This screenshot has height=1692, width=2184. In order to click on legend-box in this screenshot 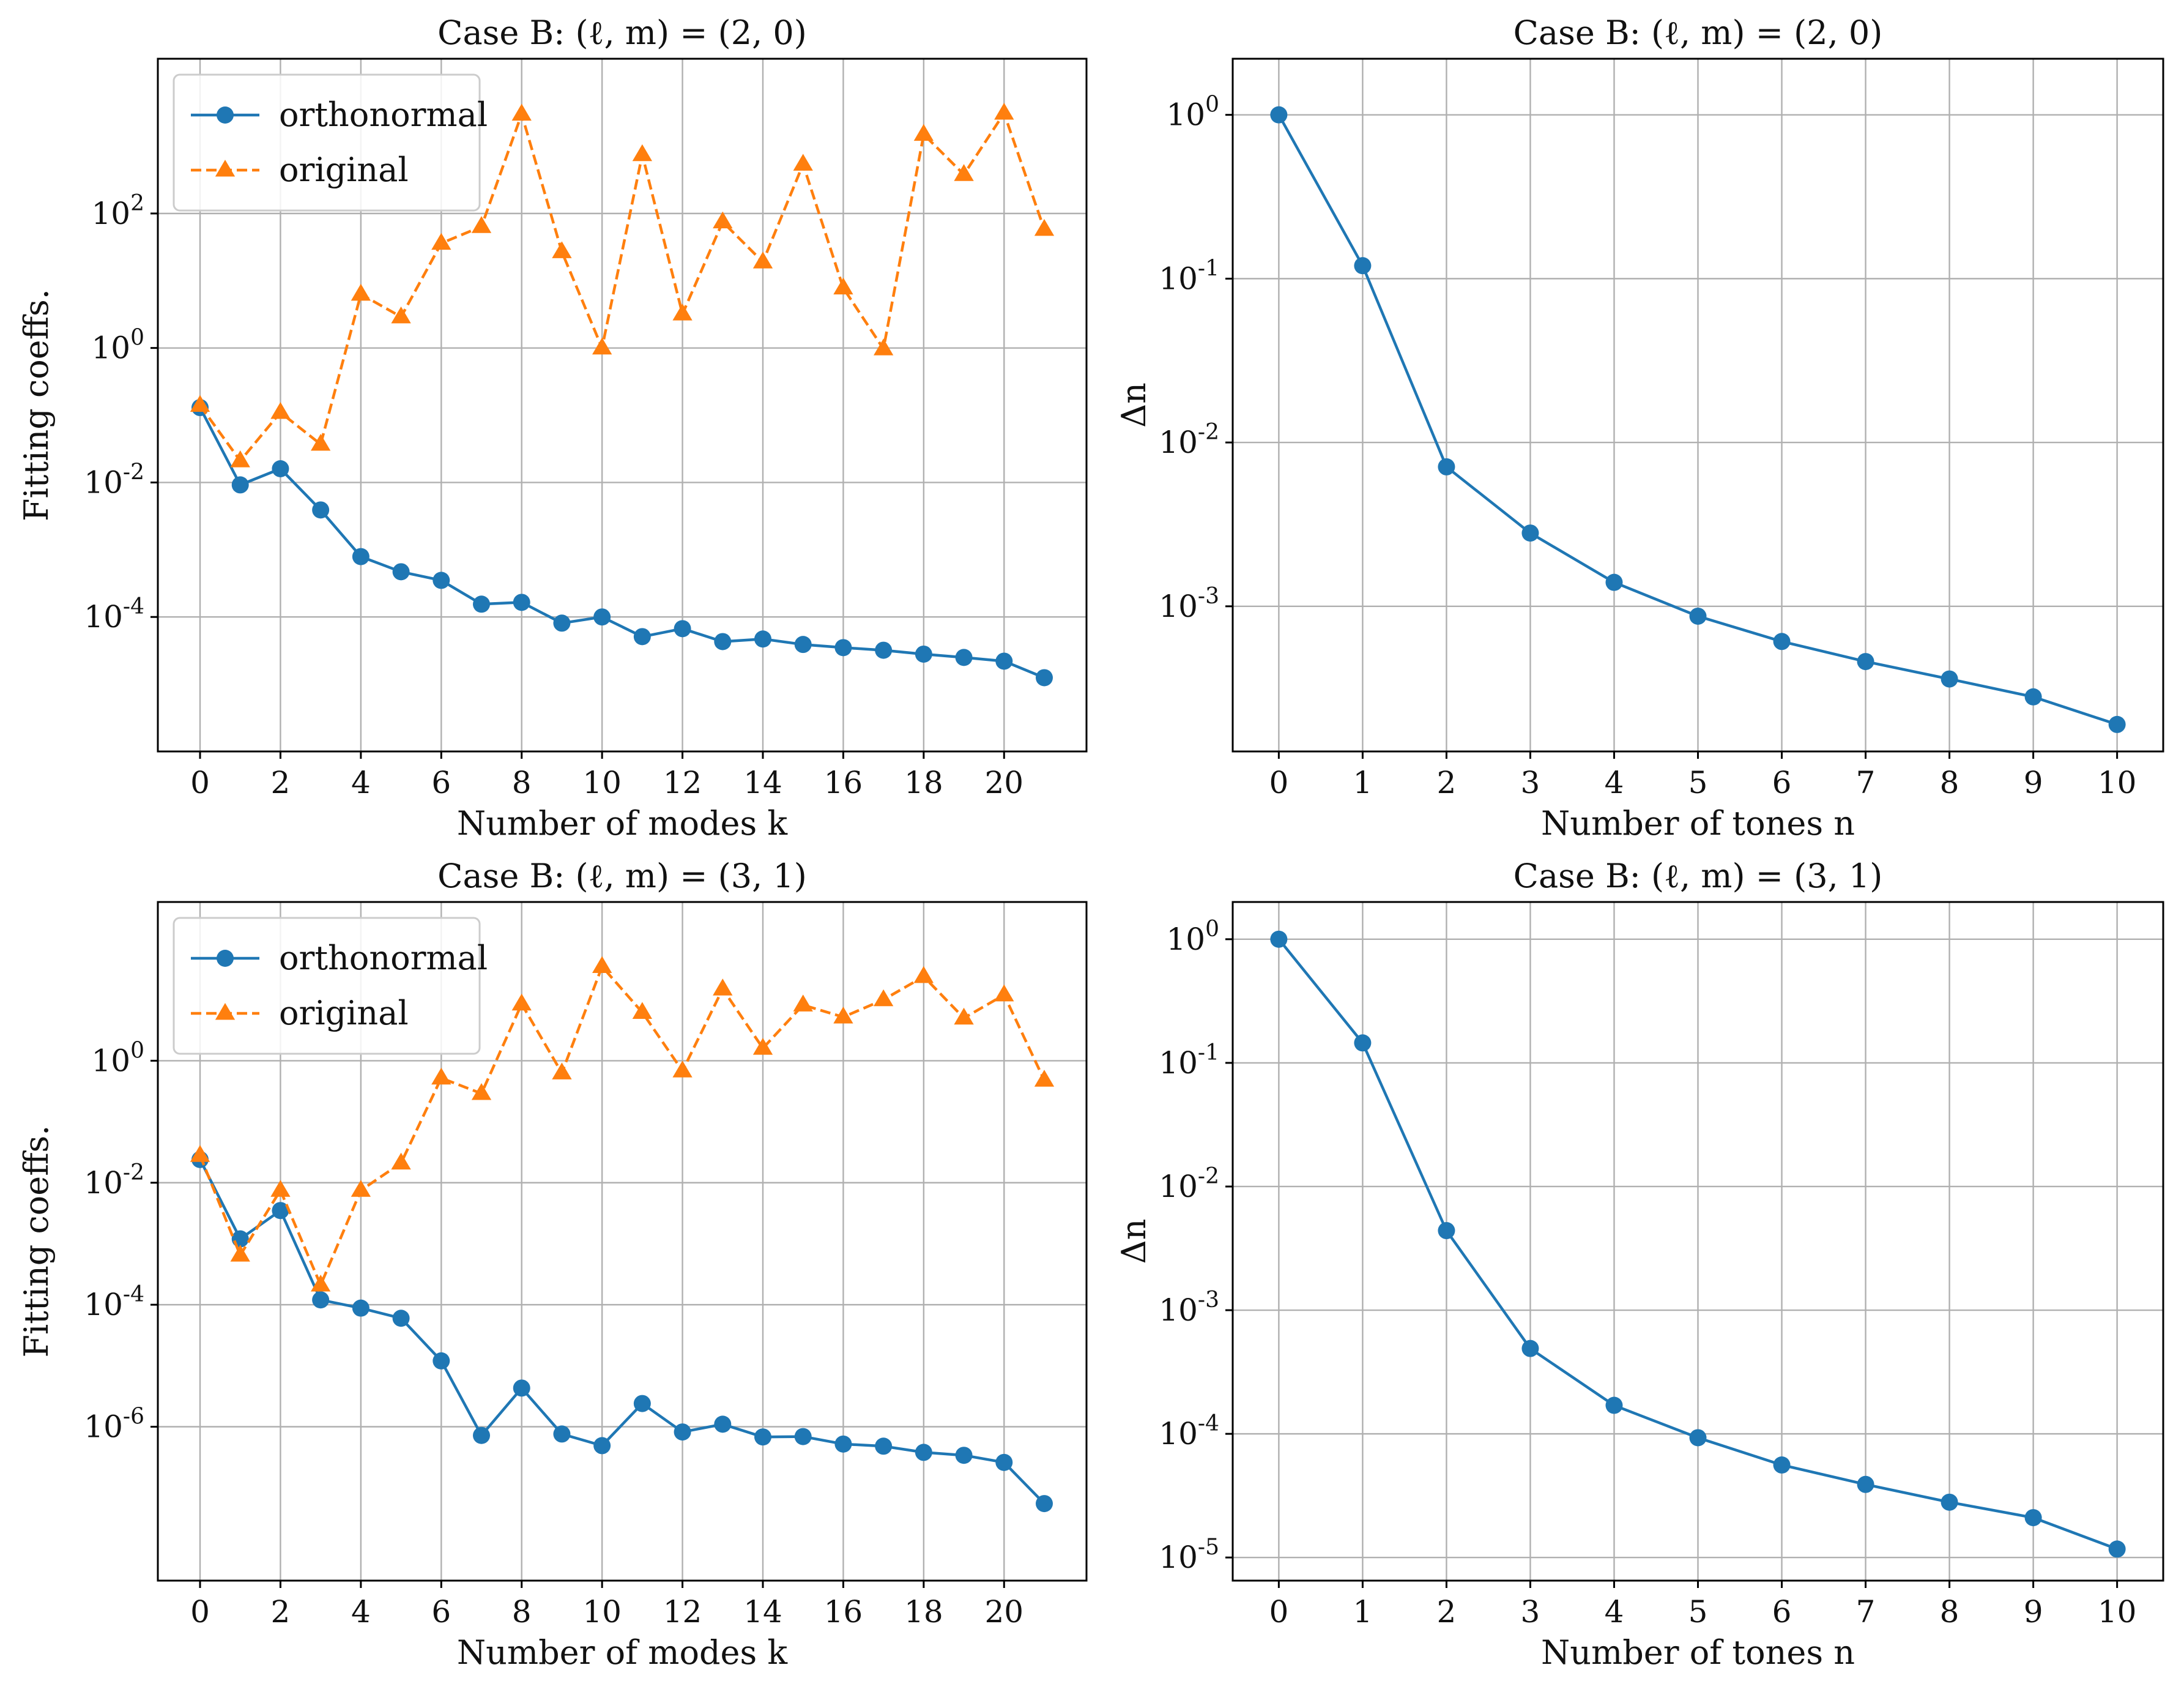, I will do `click(327, 142)`.